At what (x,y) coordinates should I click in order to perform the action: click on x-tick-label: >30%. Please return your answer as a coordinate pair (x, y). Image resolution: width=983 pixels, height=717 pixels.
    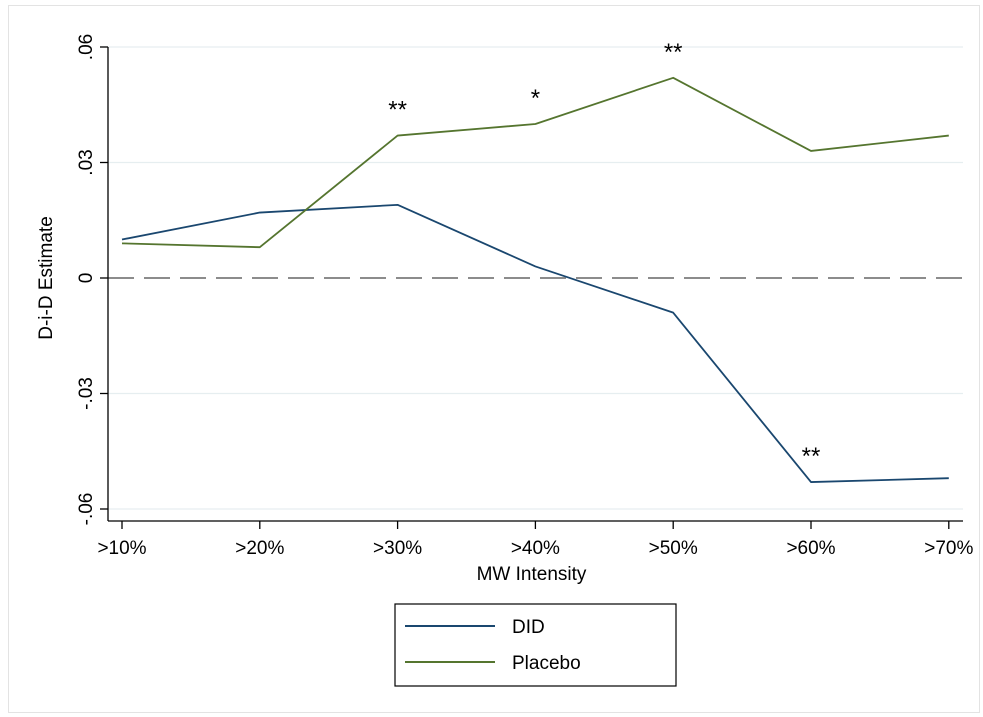
    Looking at the image, I should click on (397, 548).